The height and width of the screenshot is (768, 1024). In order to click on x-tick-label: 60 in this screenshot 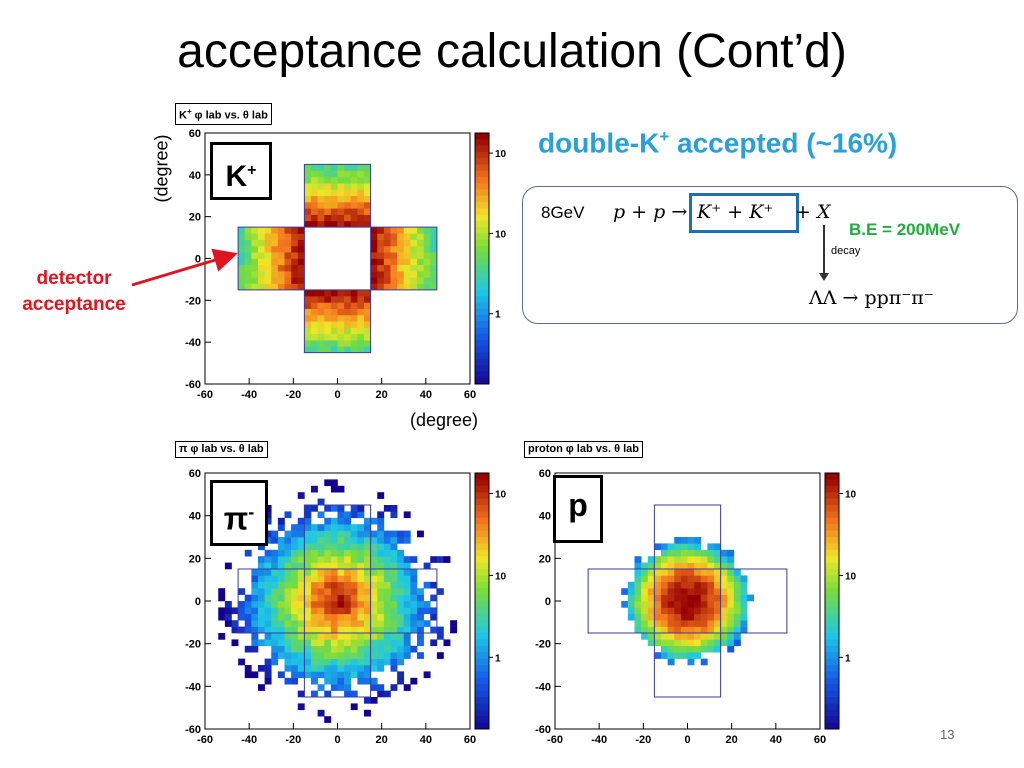, I will do `click(470, 740)`.